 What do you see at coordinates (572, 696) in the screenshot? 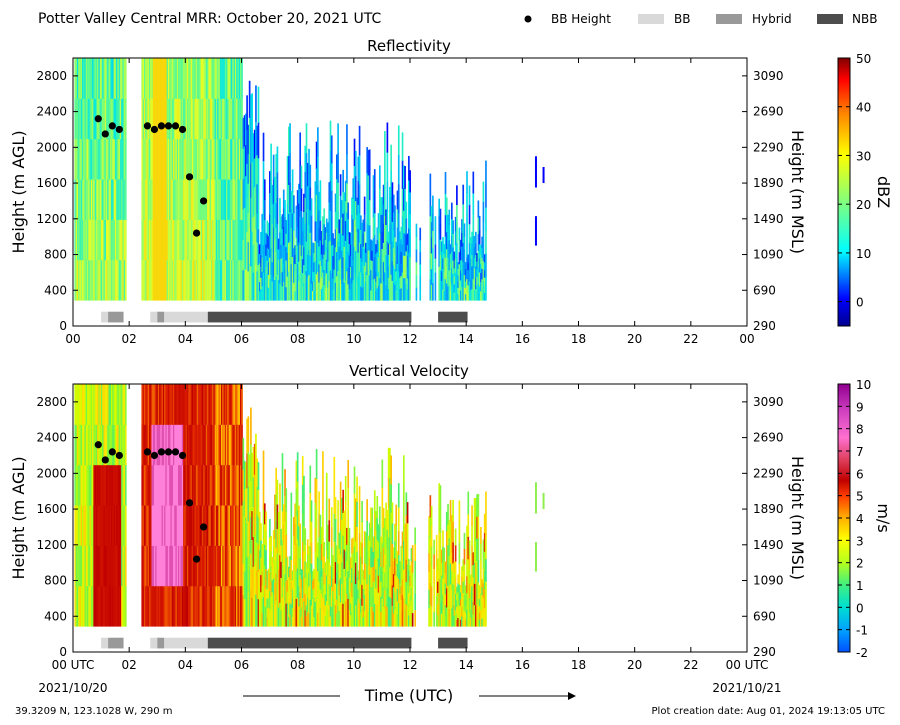
I see `time-arrow-head-icon` at bounding box center [572, 696].